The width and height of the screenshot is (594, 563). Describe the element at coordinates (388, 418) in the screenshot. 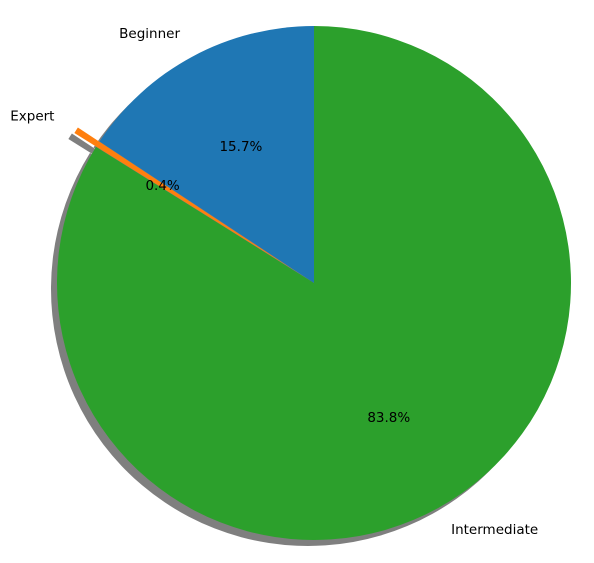

I see `percent-label-intermediate: 83.8%` at that location.